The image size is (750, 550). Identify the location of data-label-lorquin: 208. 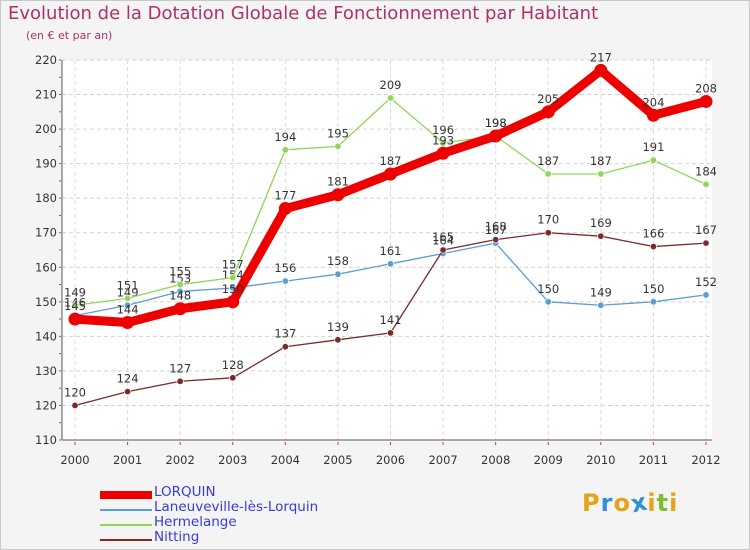
(706, 88).